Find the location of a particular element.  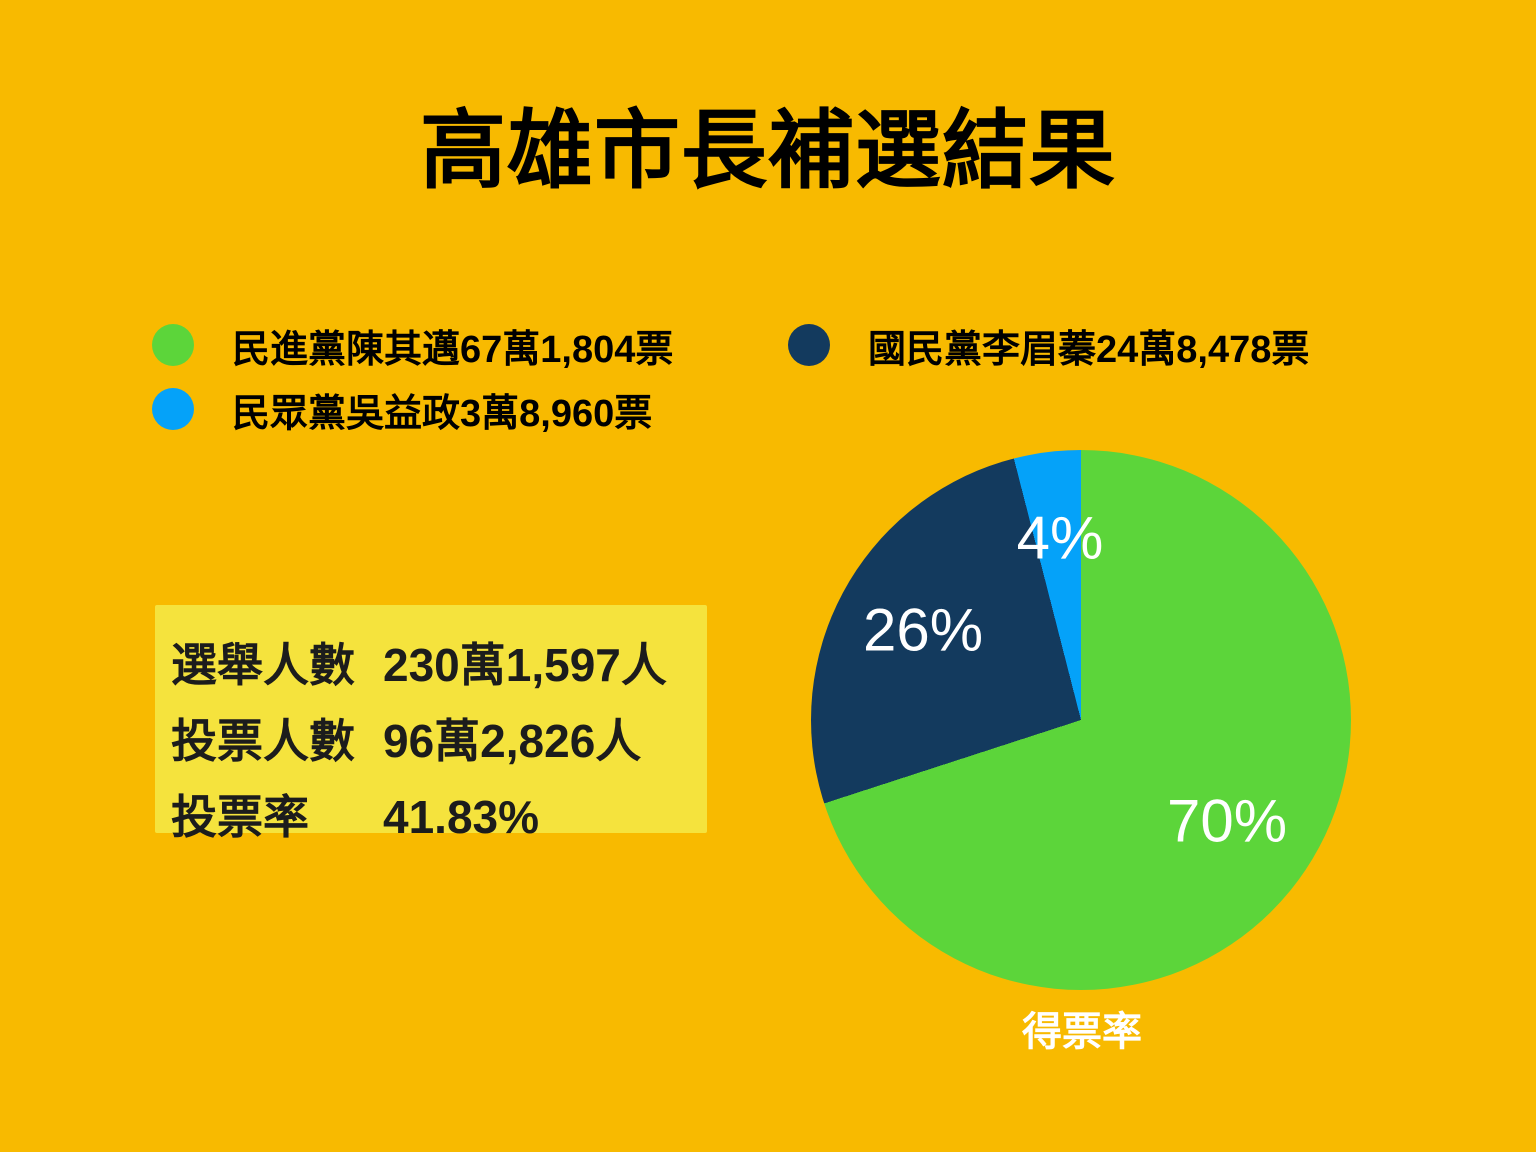

legend-swatch-green-icon is located at coordinates (173, 345).